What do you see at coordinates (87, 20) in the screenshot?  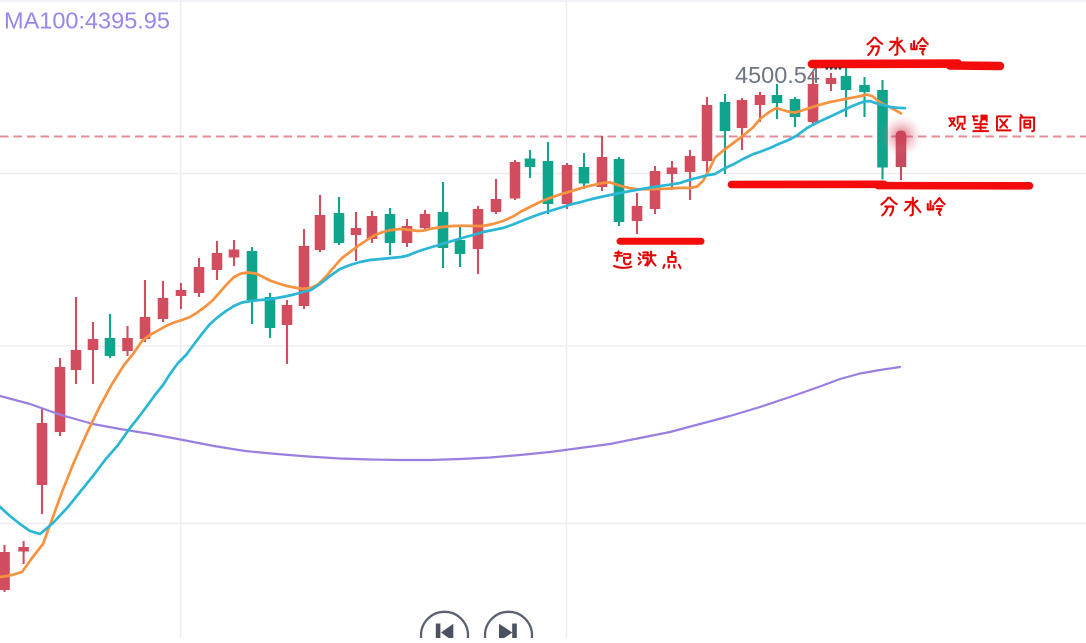 I see `svg-text: MA100:4395.95` at bounding box center [87, 20].